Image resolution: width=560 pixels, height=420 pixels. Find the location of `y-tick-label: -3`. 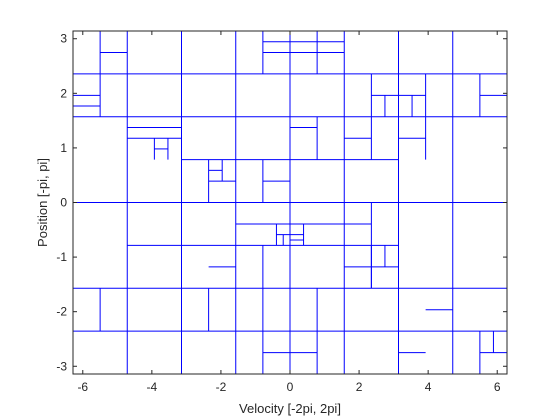

y-tick-label: -3 is located at coordinates (61, 366).